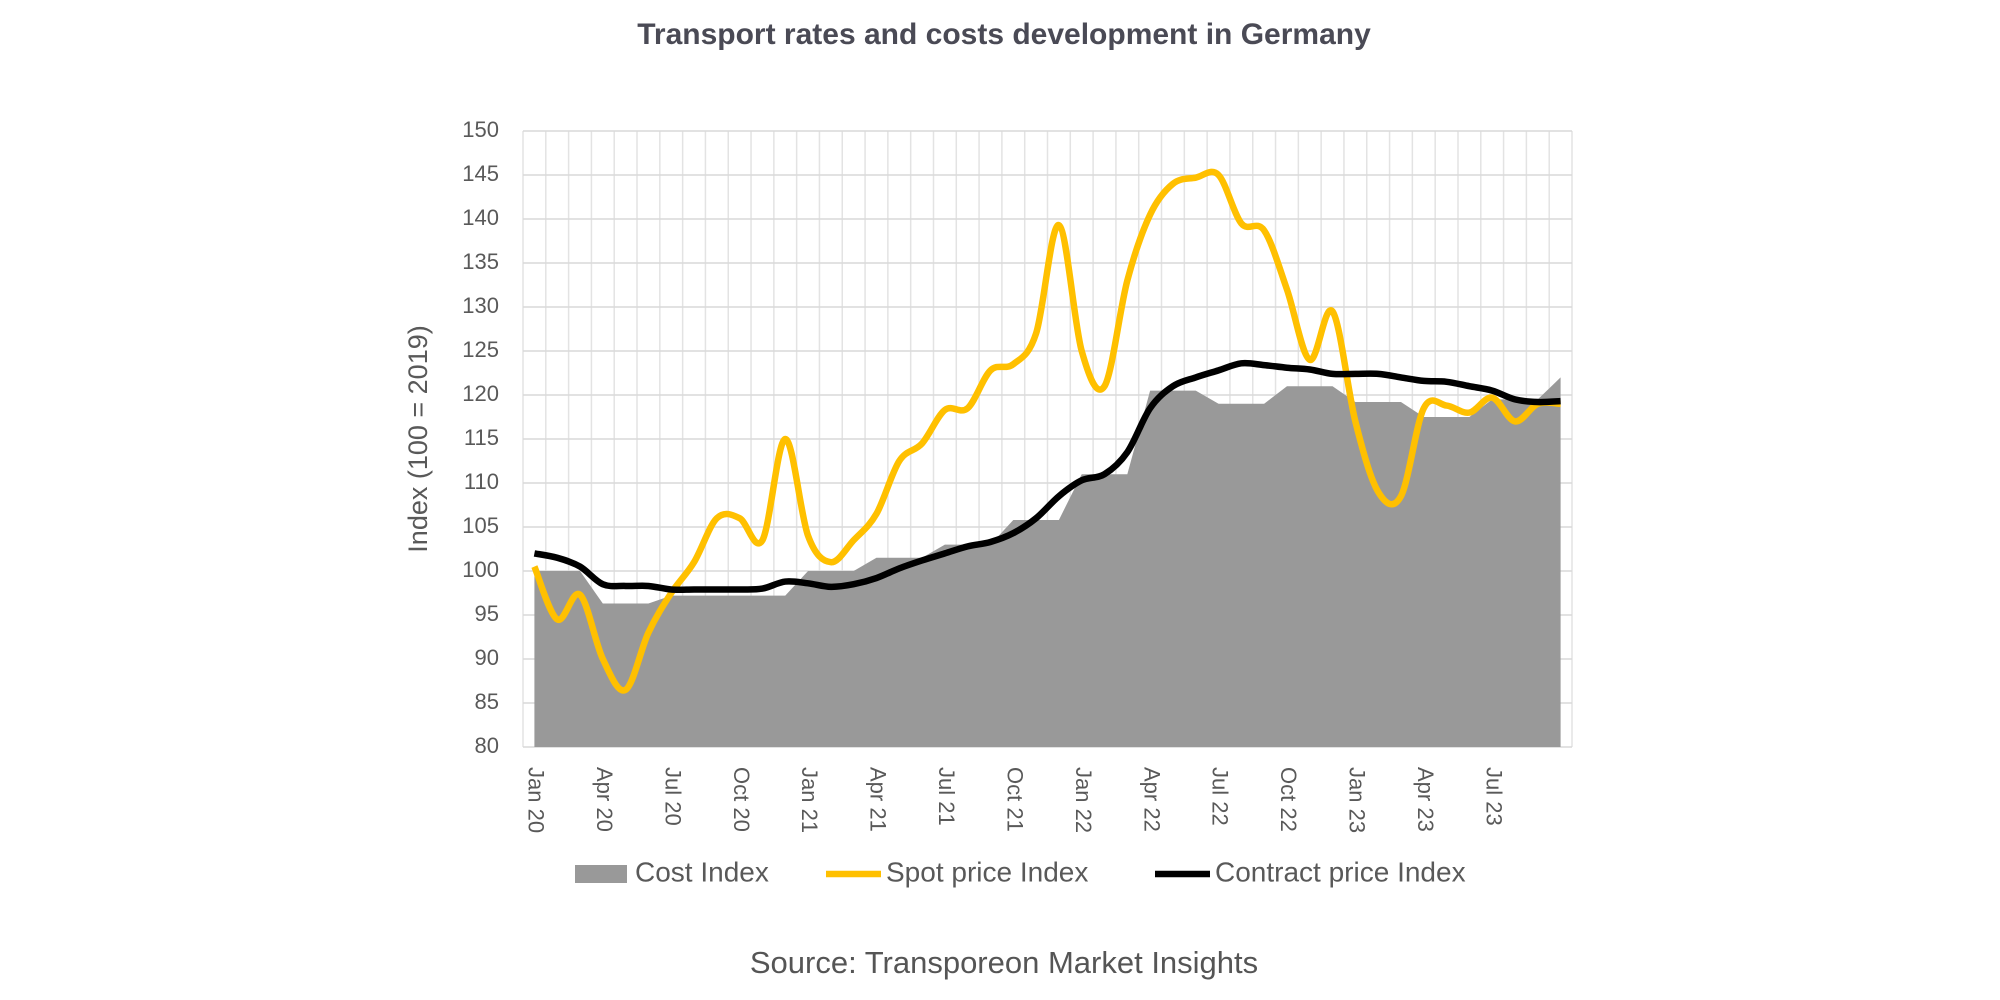  What do you see at coordinates (1357, 800) in the screenshot?
I see `x-tick-label: Jan 23` at bounding box center [1357, 800].